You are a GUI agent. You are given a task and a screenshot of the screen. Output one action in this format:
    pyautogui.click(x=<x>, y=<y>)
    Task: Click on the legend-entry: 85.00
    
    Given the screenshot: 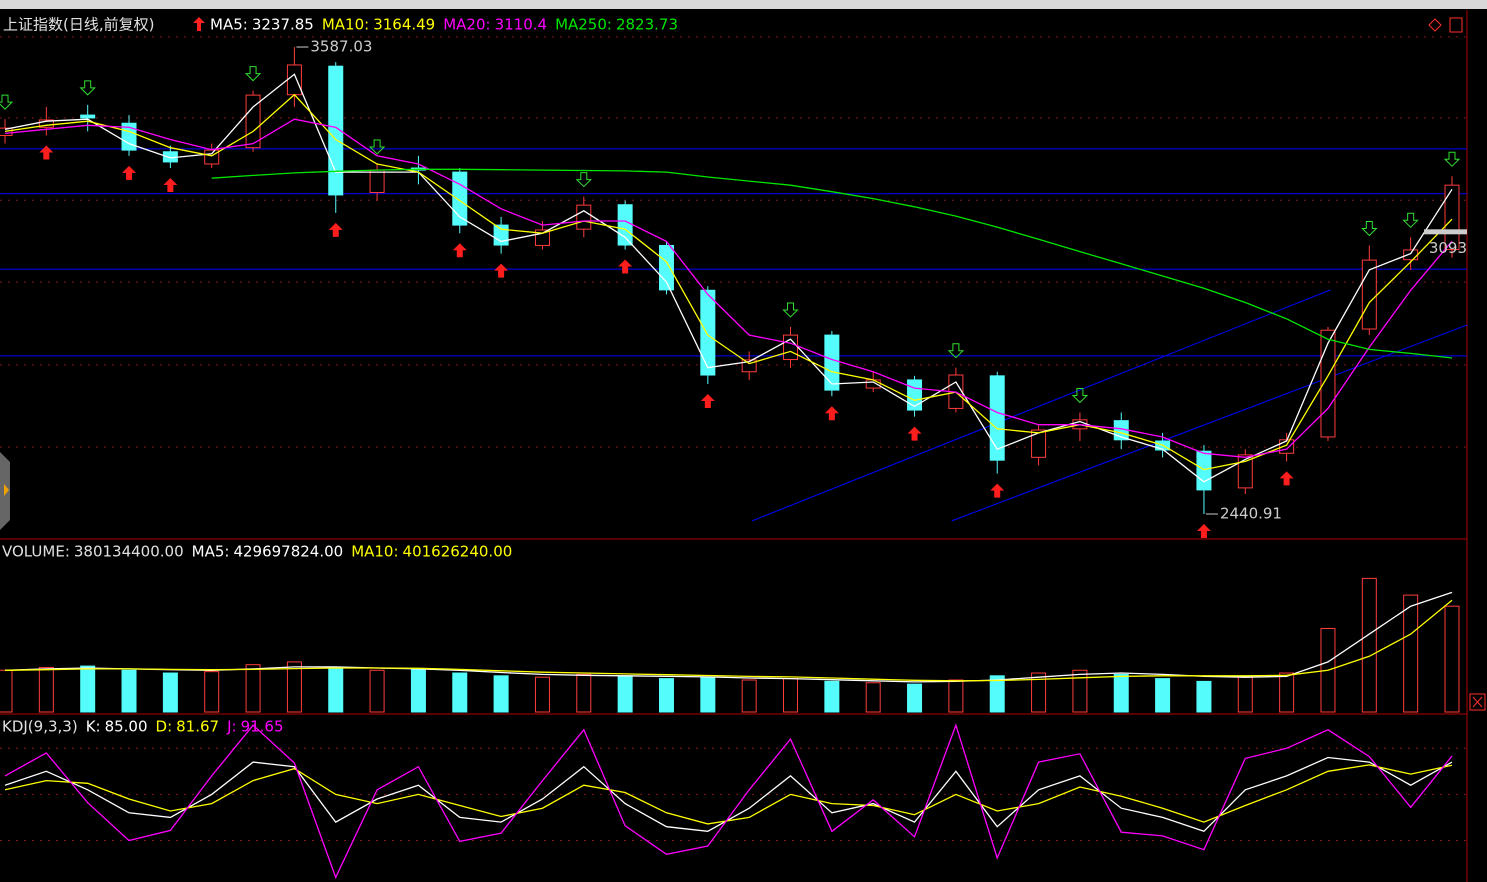 What is the action you would take?
    pyautogui.click(x=126, y=727)
    